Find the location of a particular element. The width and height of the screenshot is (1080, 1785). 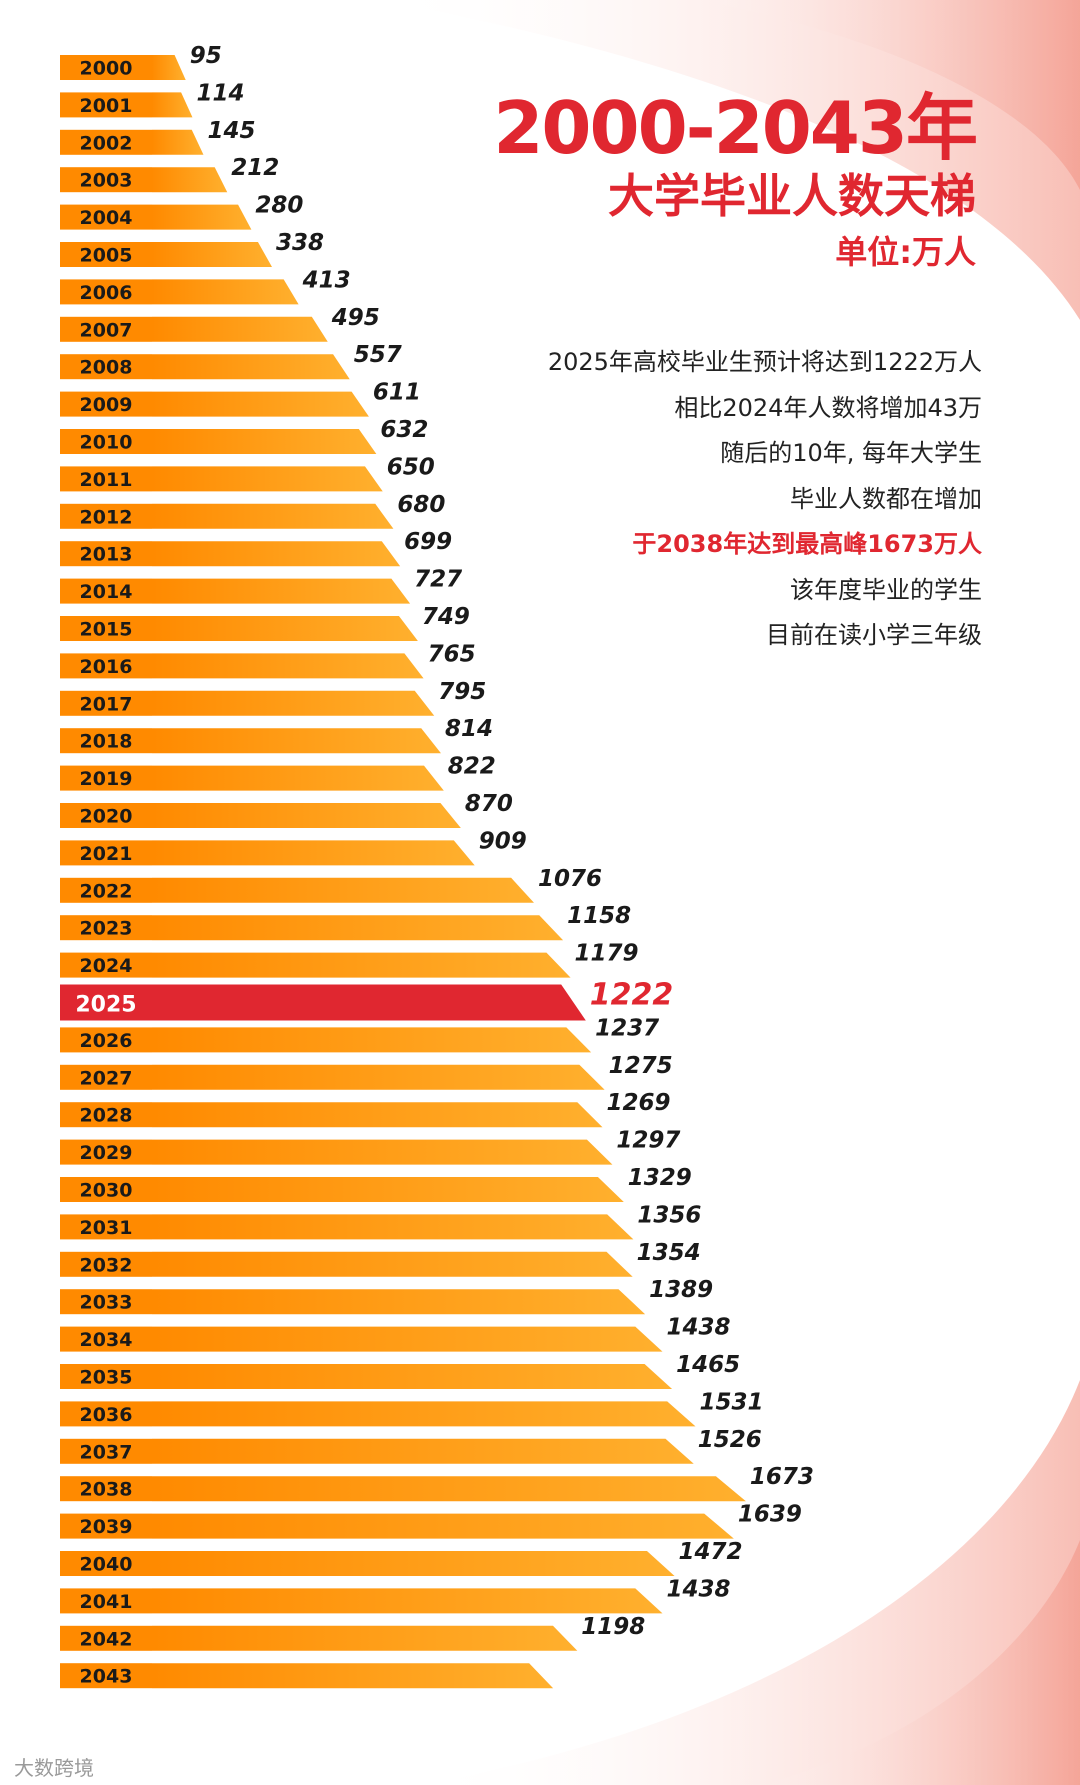

year-label-2010: 2010 is located at coordinates (106, 443).